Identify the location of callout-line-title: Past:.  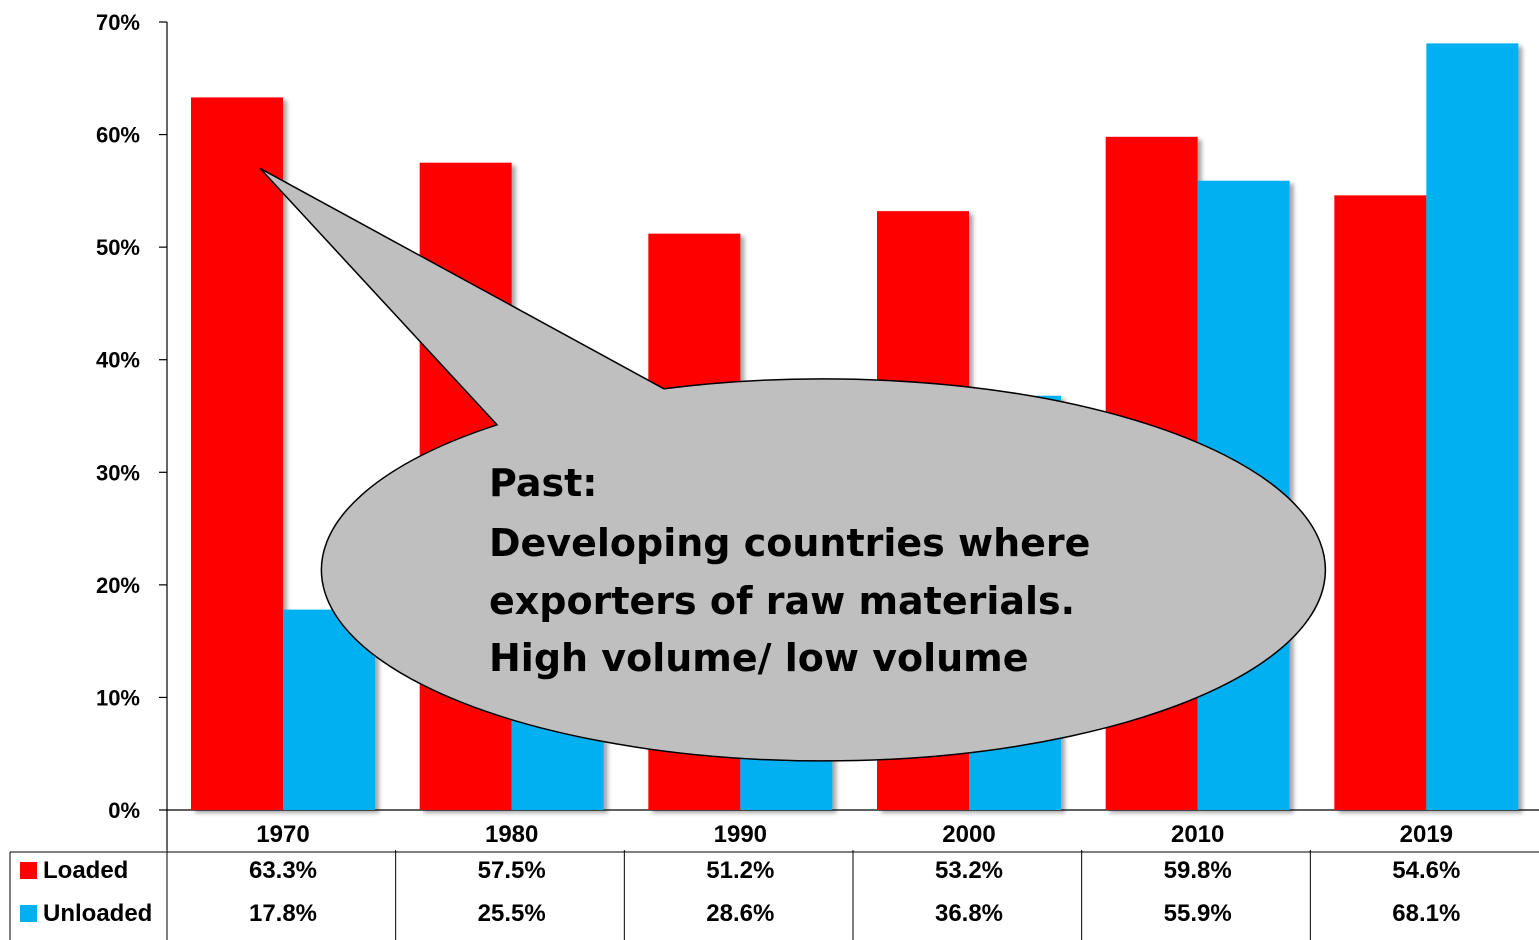
(543, 483).